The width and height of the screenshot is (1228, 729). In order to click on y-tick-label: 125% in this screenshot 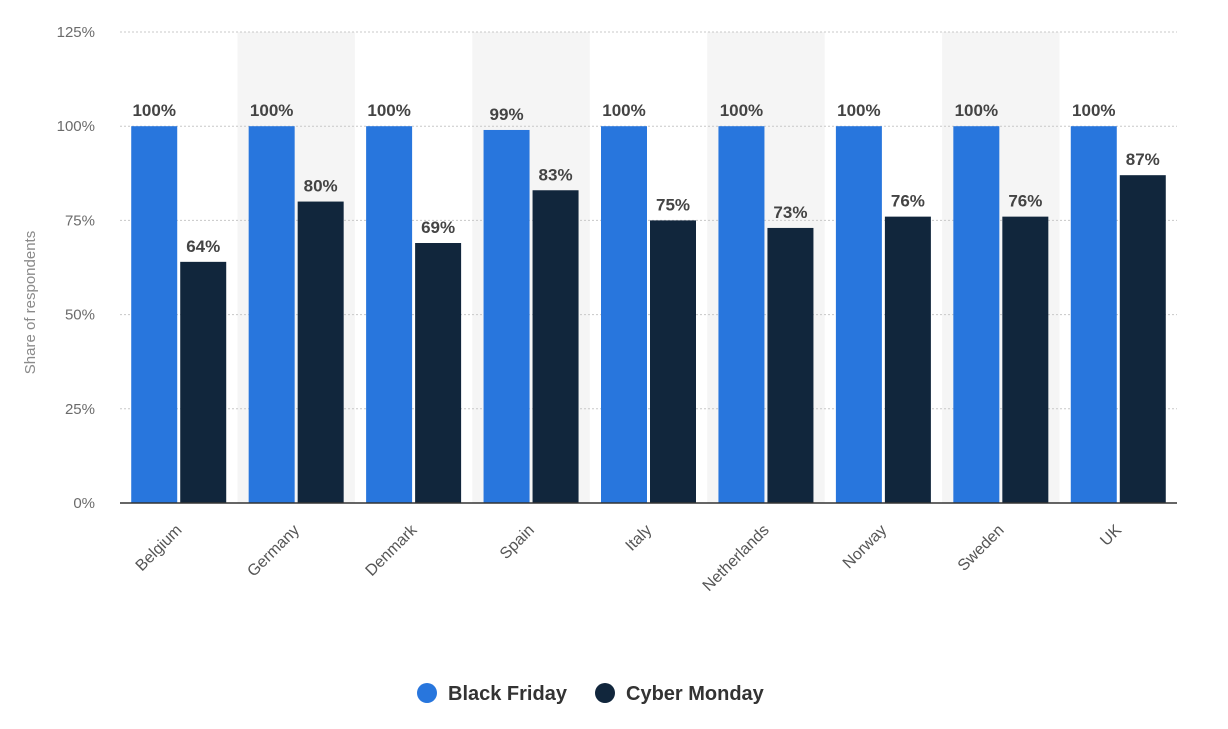, I will do `click(76, 32)`.